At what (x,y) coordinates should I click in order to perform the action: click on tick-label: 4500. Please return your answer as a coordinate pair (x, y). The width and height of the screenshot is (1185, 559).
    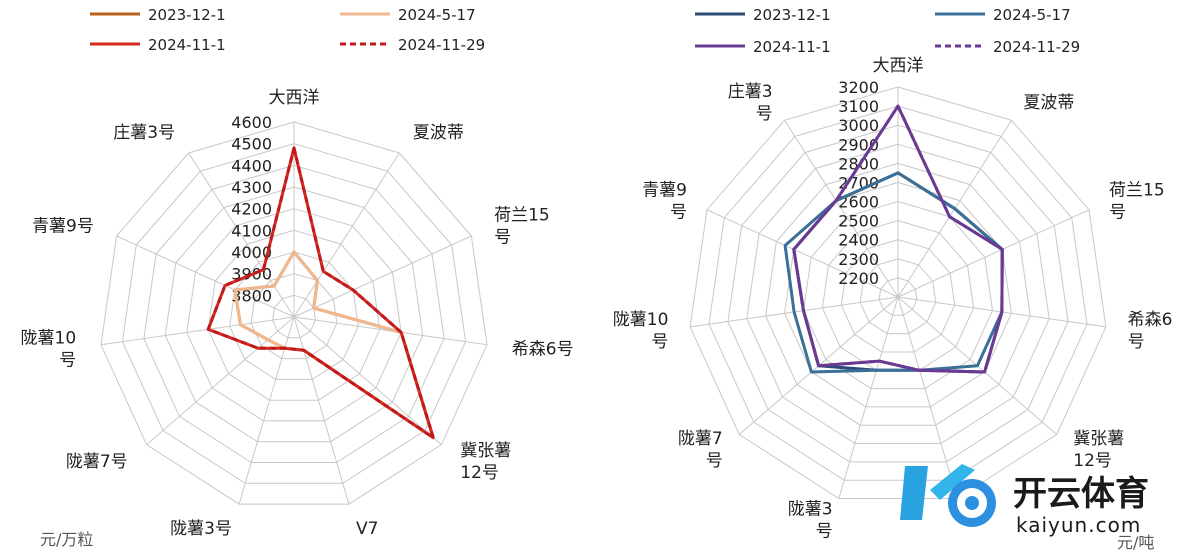
    Looking at the image, I should click on (251, 144).